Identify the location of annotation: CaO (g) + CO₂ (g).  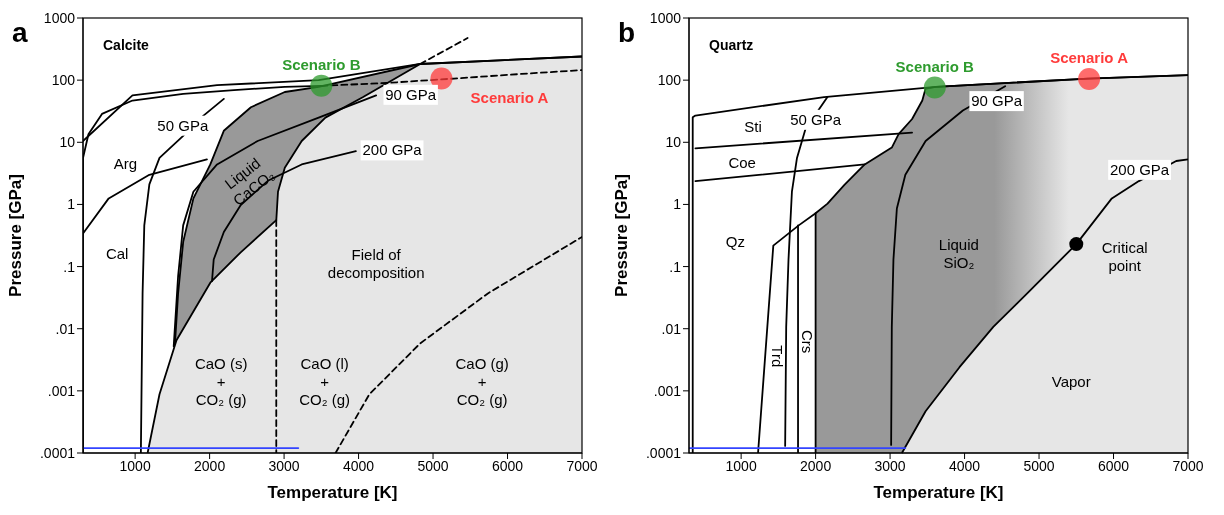
(482, 381).